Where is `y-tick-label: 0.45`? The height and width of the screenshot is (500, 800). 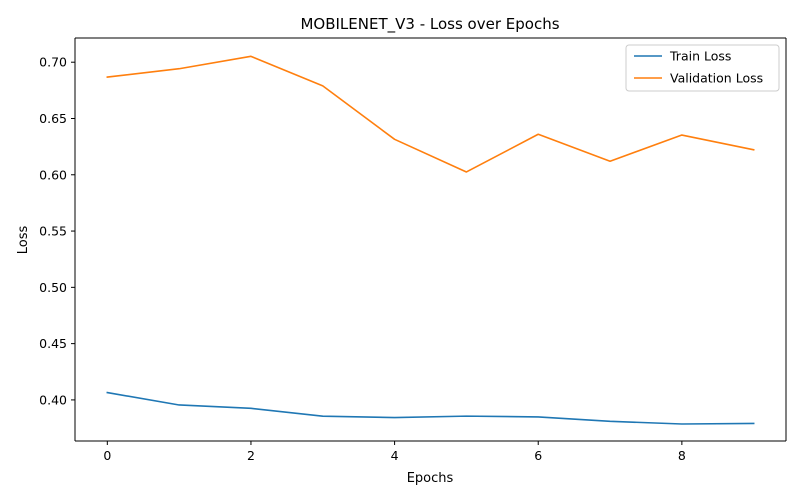 y-tick-label: 0.45 is located at coordinates (53, 343).